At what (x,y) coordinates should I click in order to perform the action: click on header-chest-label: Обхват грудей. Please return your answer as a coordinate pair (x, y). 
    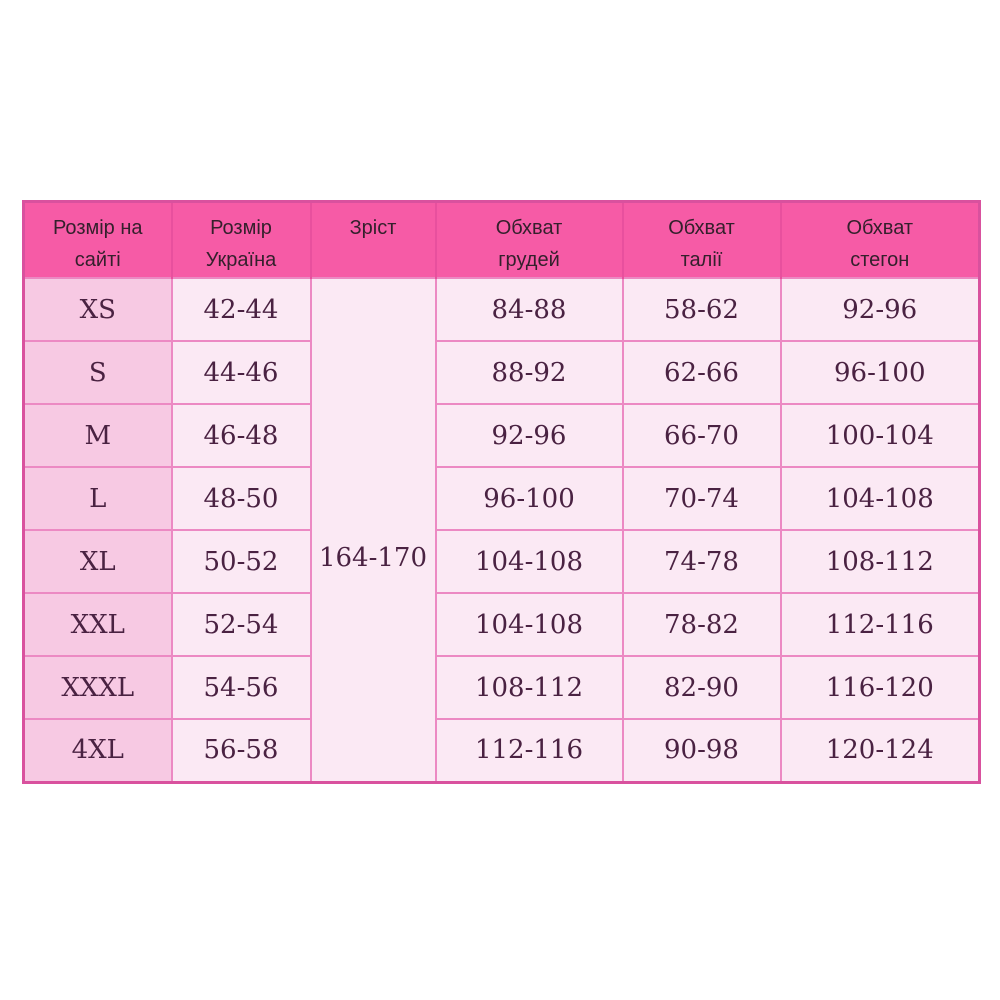
    Looking at the image, I should click on (529, 244).